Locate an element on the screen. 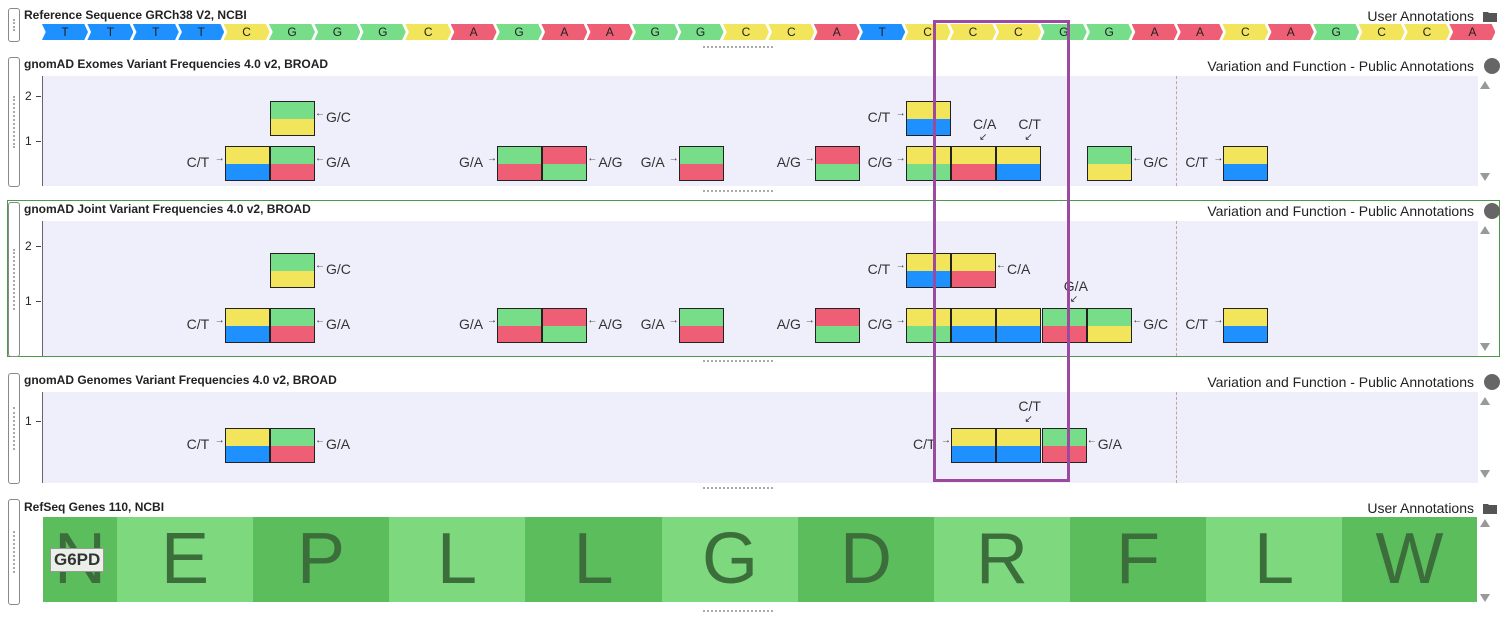 The height and width of the screenshot is (621, 1512). genes-track-handle is located at coordinates (14, 552).